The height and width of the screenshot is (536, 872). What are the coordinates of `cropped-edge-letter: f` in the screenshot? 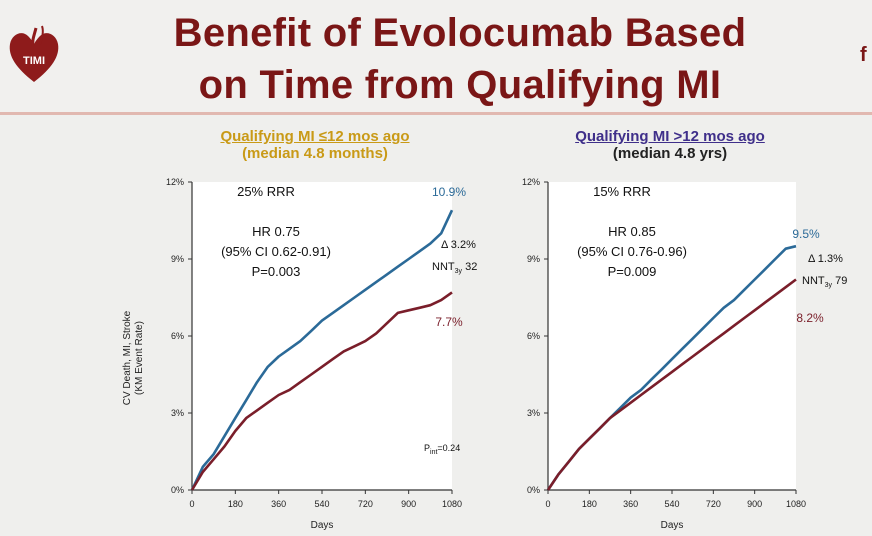 It's located at (863, 55).